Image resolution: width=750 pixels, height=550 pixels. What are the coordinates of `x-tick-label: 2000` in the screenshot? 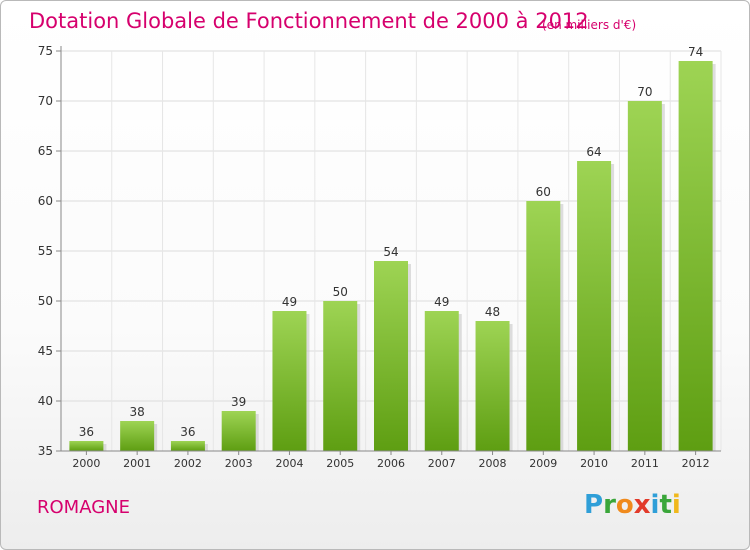 It's located at (86, 463).